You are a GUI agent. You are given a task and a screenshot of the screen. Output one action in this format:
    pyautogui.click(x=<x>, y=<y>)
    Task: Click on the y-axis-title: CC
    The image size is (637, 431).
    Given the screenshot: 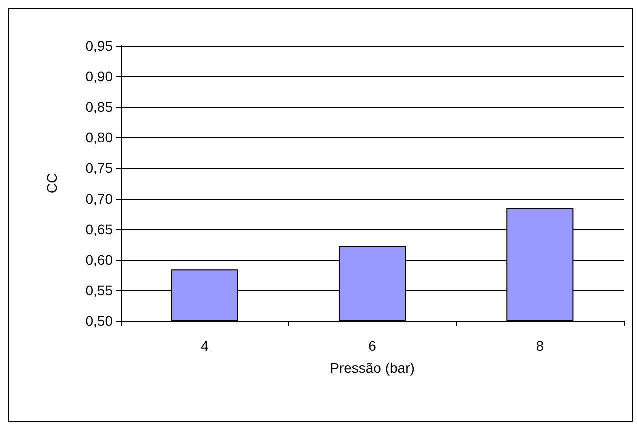 What is the action you would take?
    pyautogui.click(x=52, y=183)
    